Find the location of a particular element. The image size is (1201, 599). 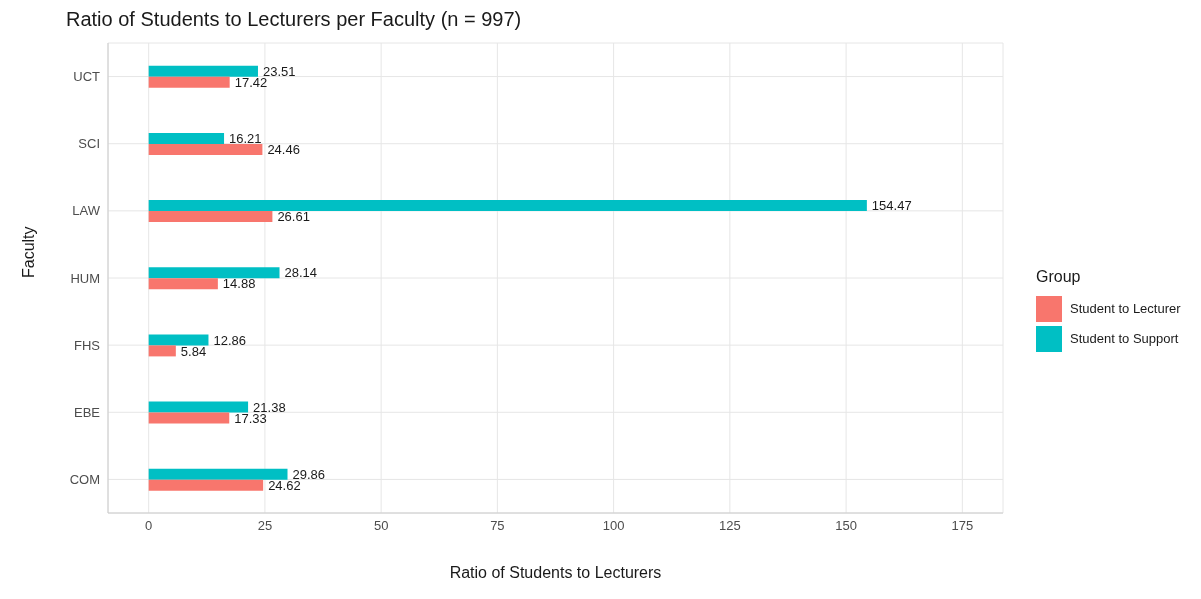

x-tick-label: 100 is located at coordinates (613, 526).